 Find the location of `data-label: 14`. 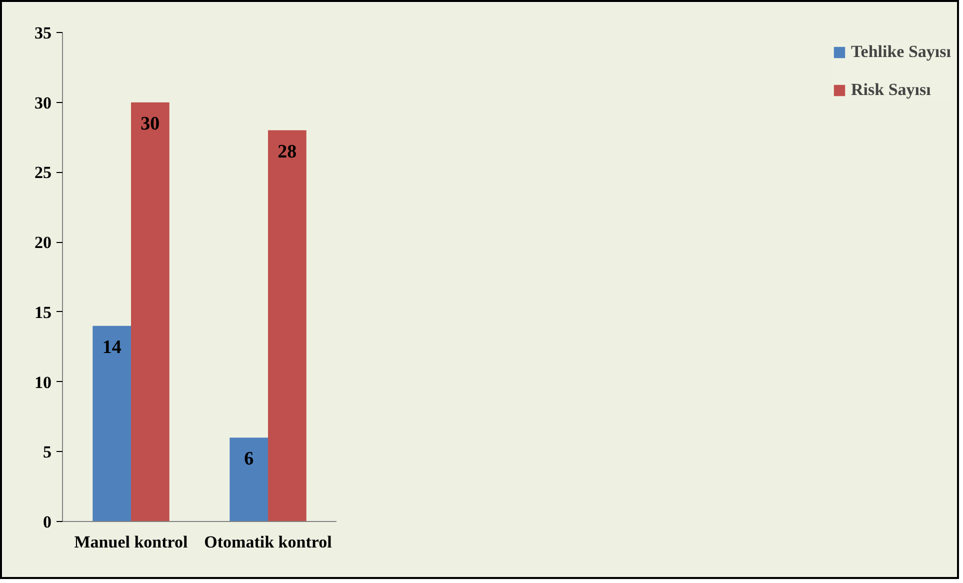

data-label: 14 is located at coordinates (112, 347).